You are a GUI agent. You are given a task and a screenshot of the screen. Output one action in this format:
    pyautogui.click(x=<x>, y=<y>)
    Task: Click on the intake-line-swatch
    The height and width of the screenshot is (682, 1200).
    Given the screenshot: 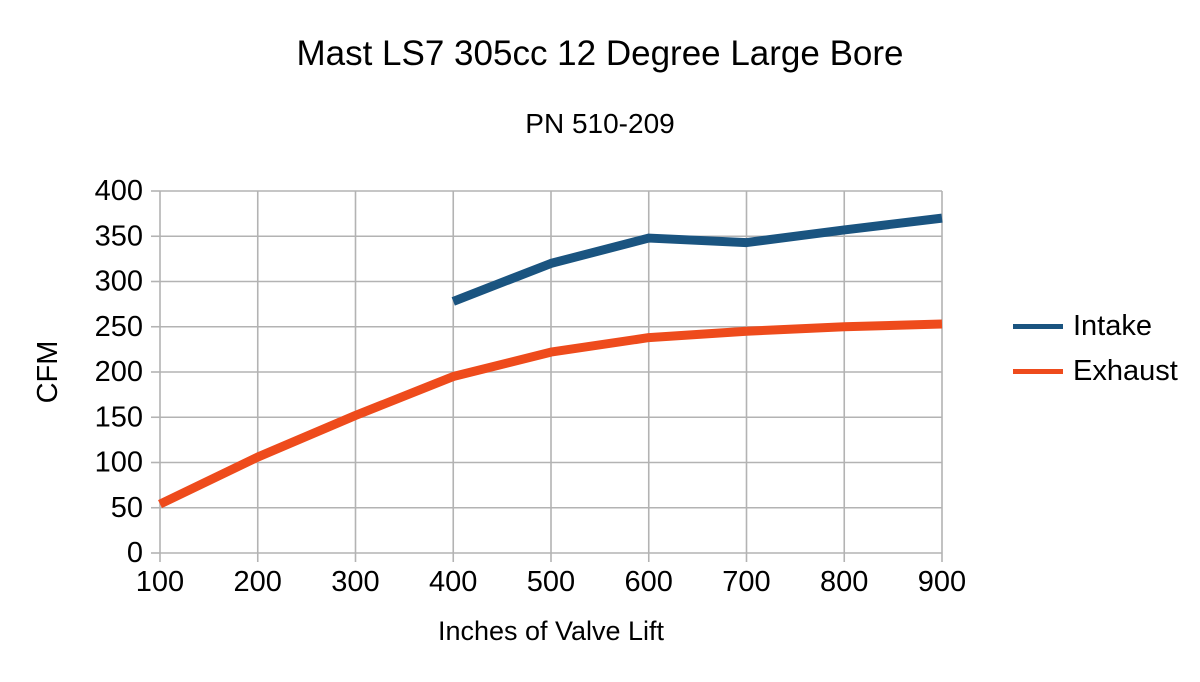 What is the action you would take?
    pyautogui.click(x=1038, y=326)
    